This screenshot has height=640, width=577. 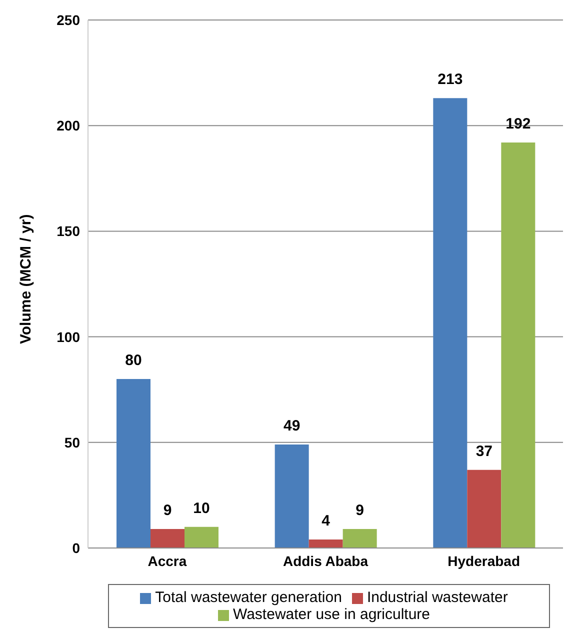 What do you see at coordinates (518, 123) in the screenshot?
I see `data-label: 192` at bounding box center [518, 123].